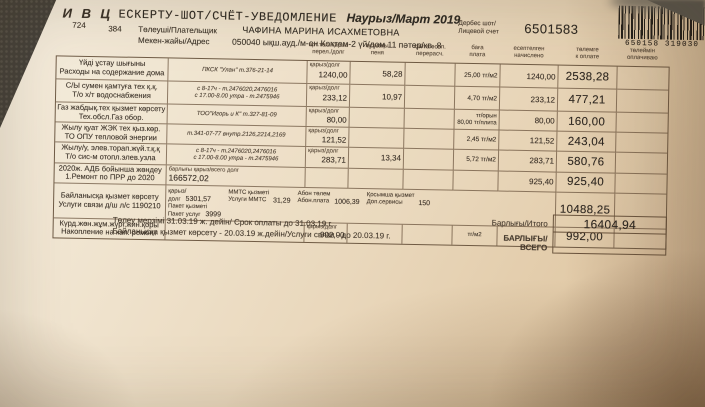  I want to click on accrued-value: 121,52, so click(542, 141).